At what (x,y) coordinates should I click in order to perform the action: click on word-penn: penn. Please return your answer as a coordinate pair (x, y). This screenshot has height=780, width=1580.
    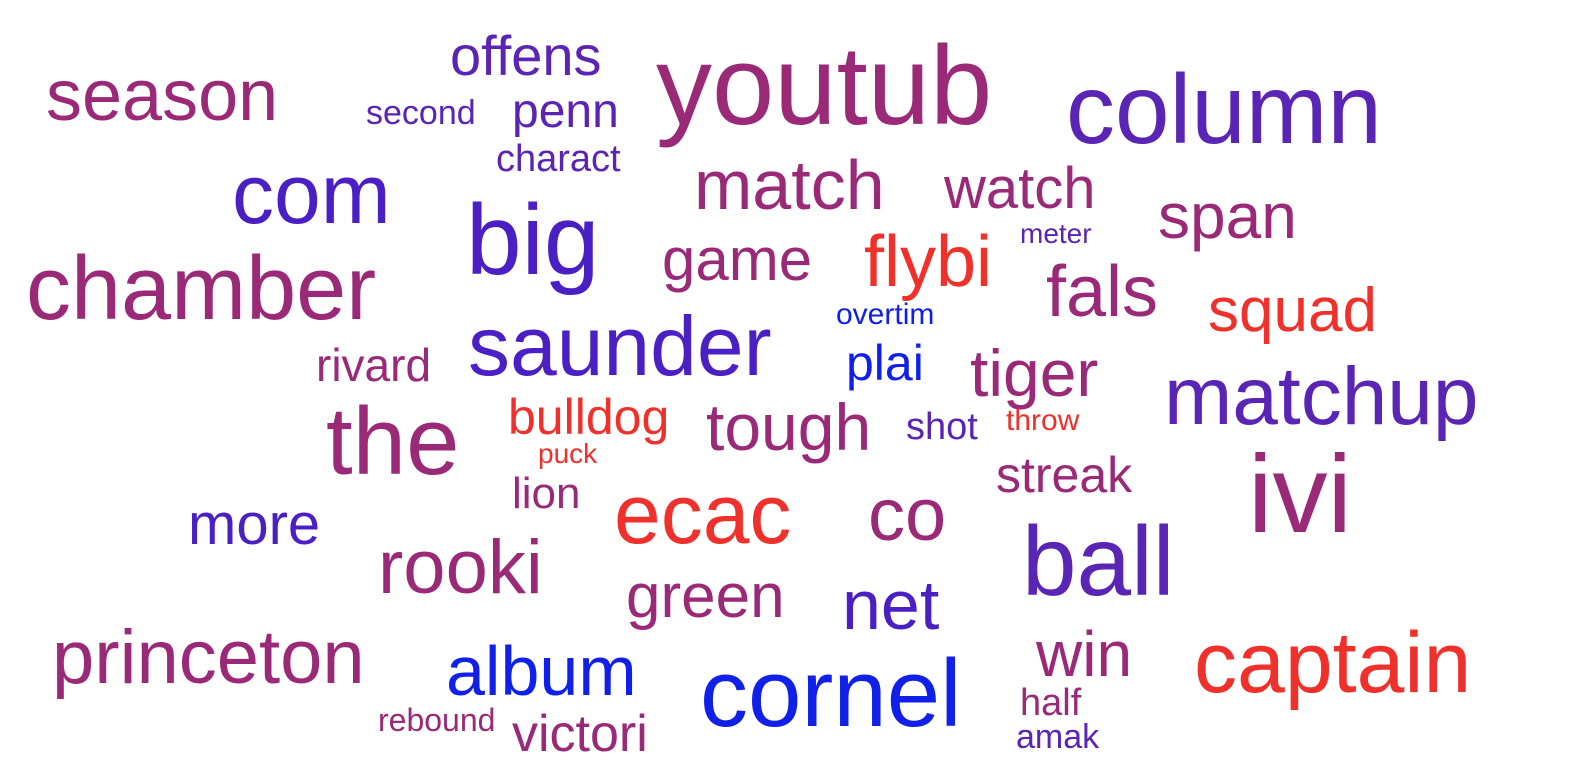
    Looking at the image, I should click on (565, 111).